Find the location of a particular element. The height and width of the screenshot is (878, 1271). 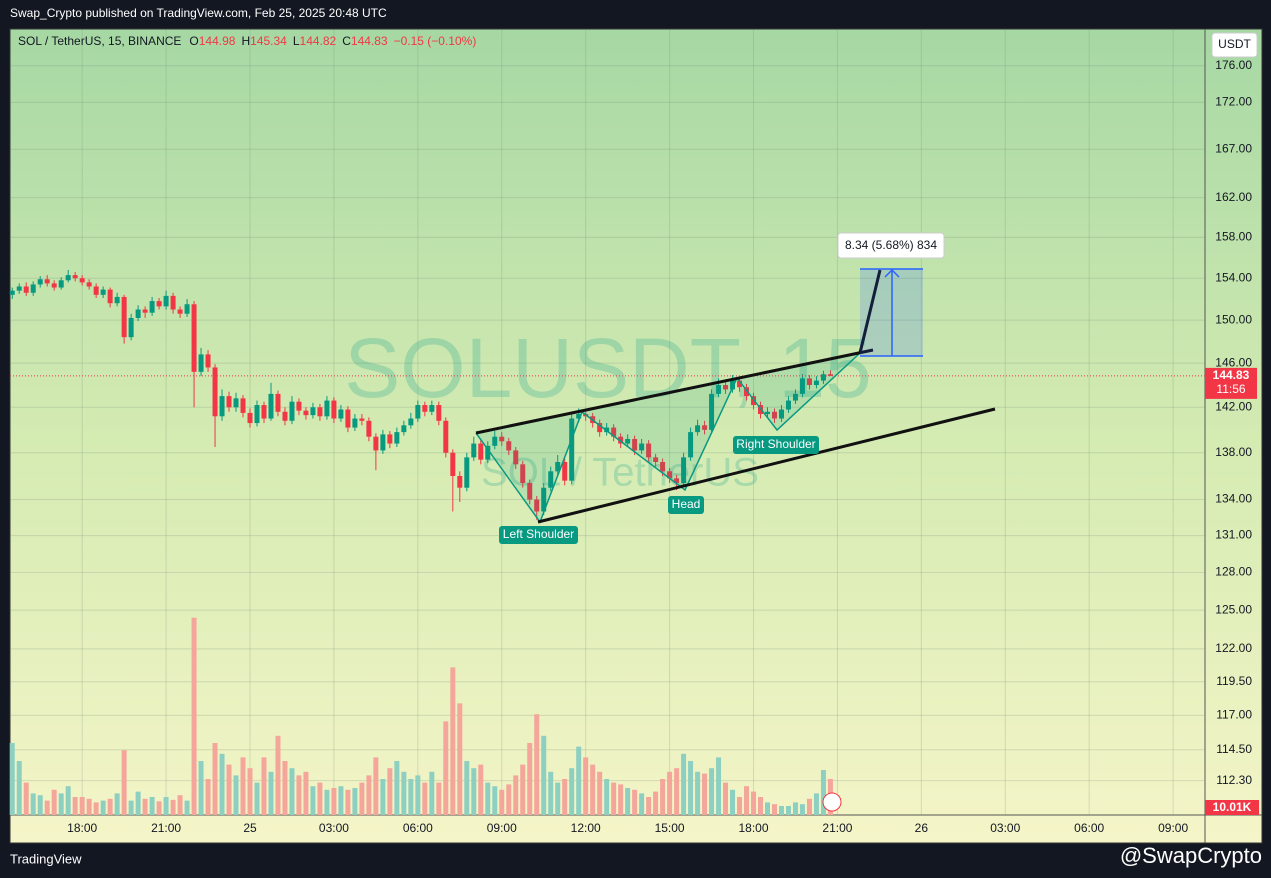

y-tick-label: 158.00 is located at coordinates (1233, 237).